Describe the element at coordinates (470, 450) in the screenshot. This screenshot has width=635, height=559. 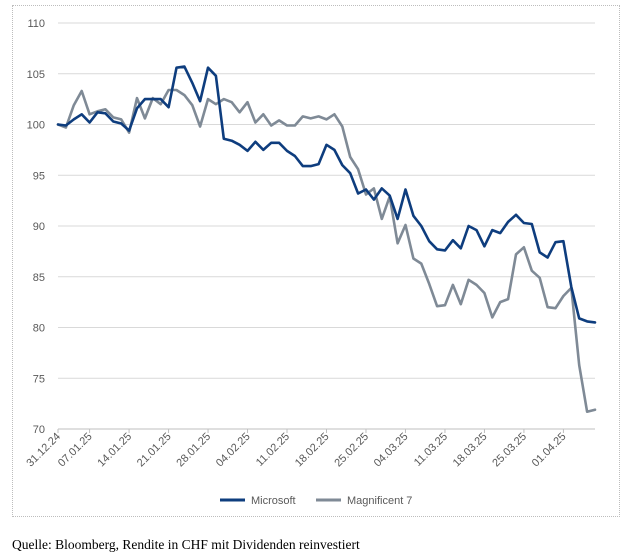
I see `x-tick-label: 18.03.25` at that location.